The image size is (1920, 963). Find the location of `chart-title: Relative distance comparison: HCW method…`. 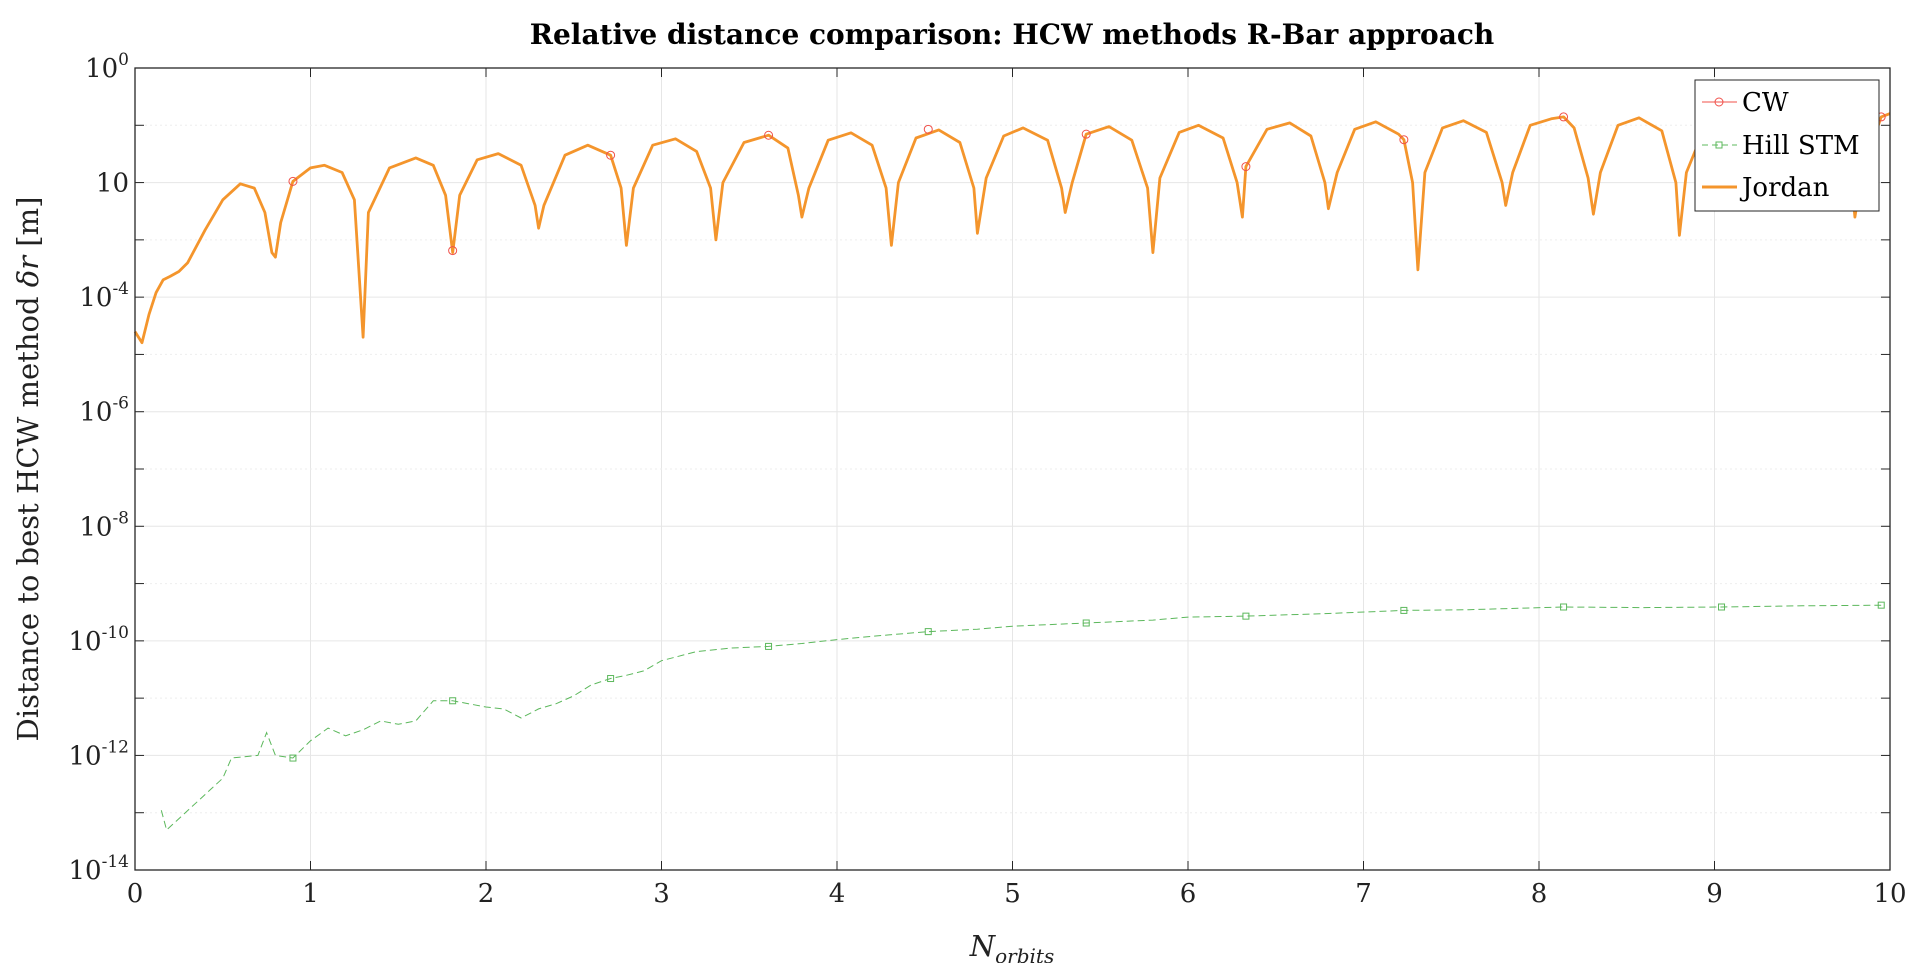

chart-title: Relative distance comparison: HCW method… is located at coordinates (1012, 34).